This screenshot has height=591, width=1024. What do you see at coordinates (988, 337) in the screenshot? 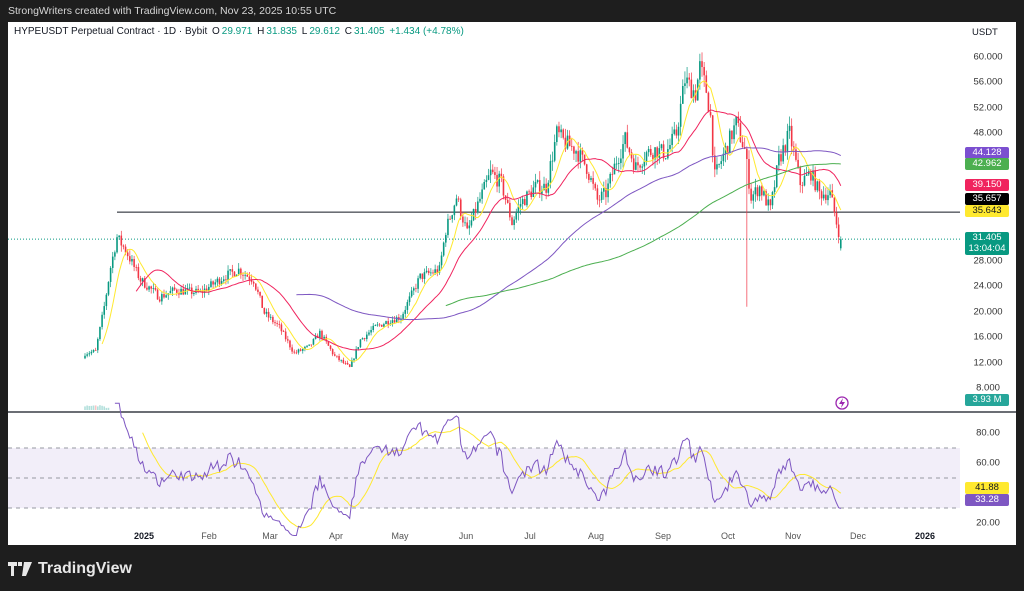
I see `price-tick: 16.000` at bounding box center [988, 337].